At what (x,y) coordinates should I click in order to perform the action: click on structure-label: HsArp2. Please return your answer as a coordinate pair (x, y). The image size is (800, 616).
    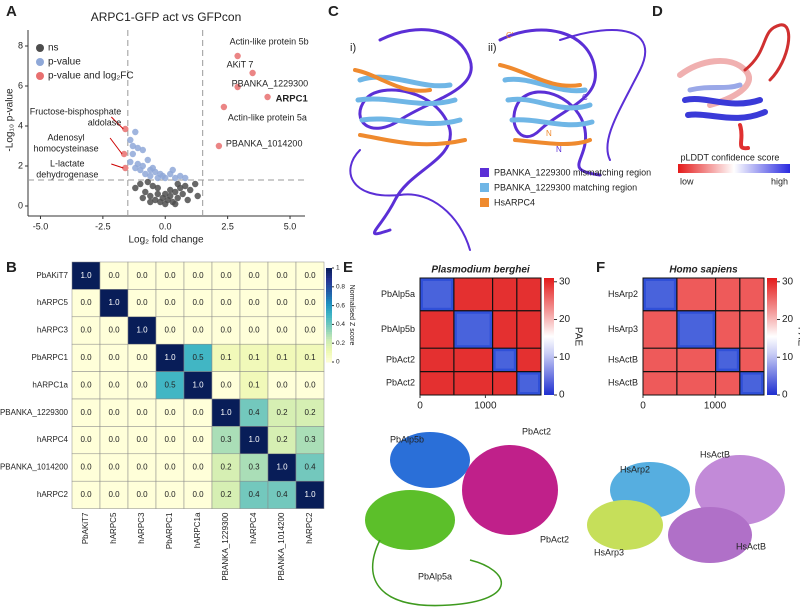
    Looking at the image, I should click on (635, 469).